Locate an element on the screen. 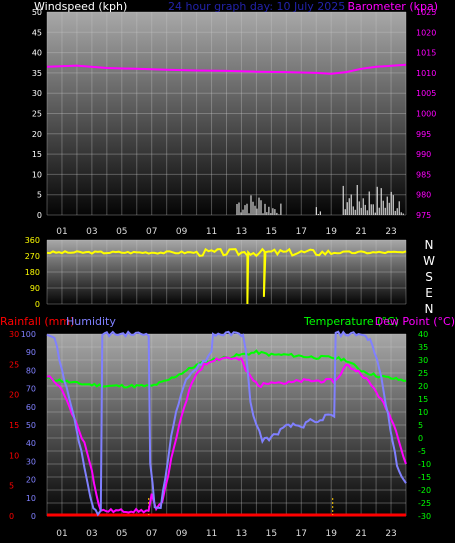 This screenshot has width=455, height=543. humidity-tick-label: 0 is located at coordinates (33, 516).